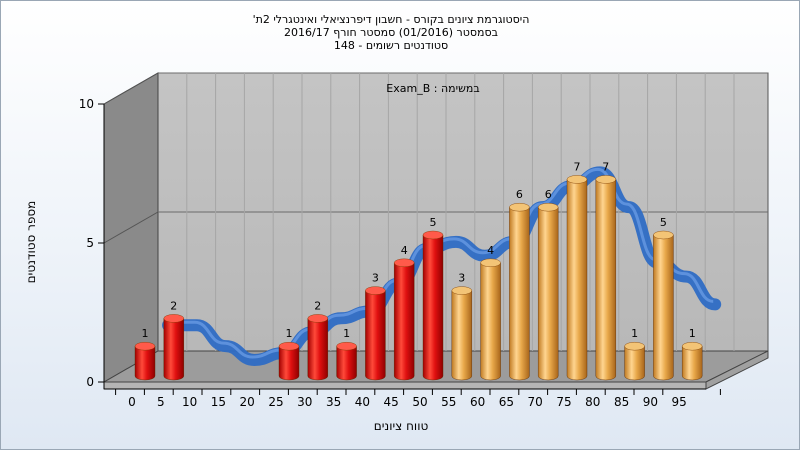 The height and width of the screenshot is (450, 800). Describe the element at coordinates (621, 402) in the screenshot. I see `x-tick-label: 85` at that location.